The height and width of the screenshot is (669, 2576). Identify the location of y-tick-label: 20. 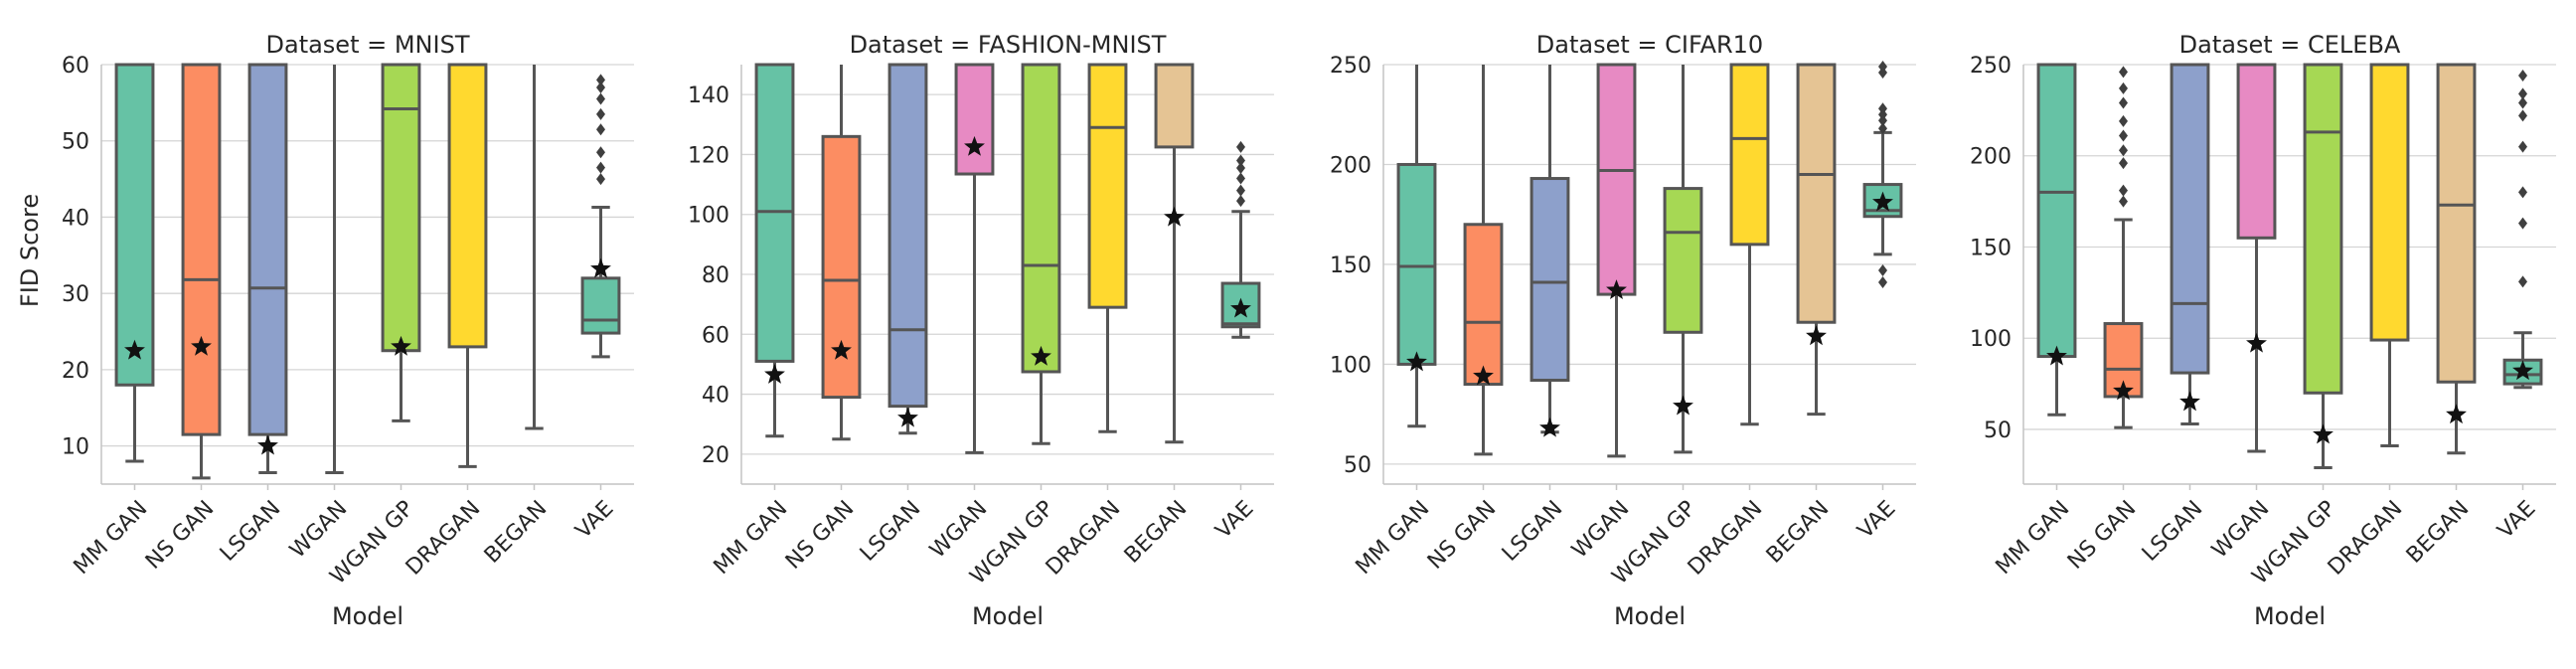
(715, 456).